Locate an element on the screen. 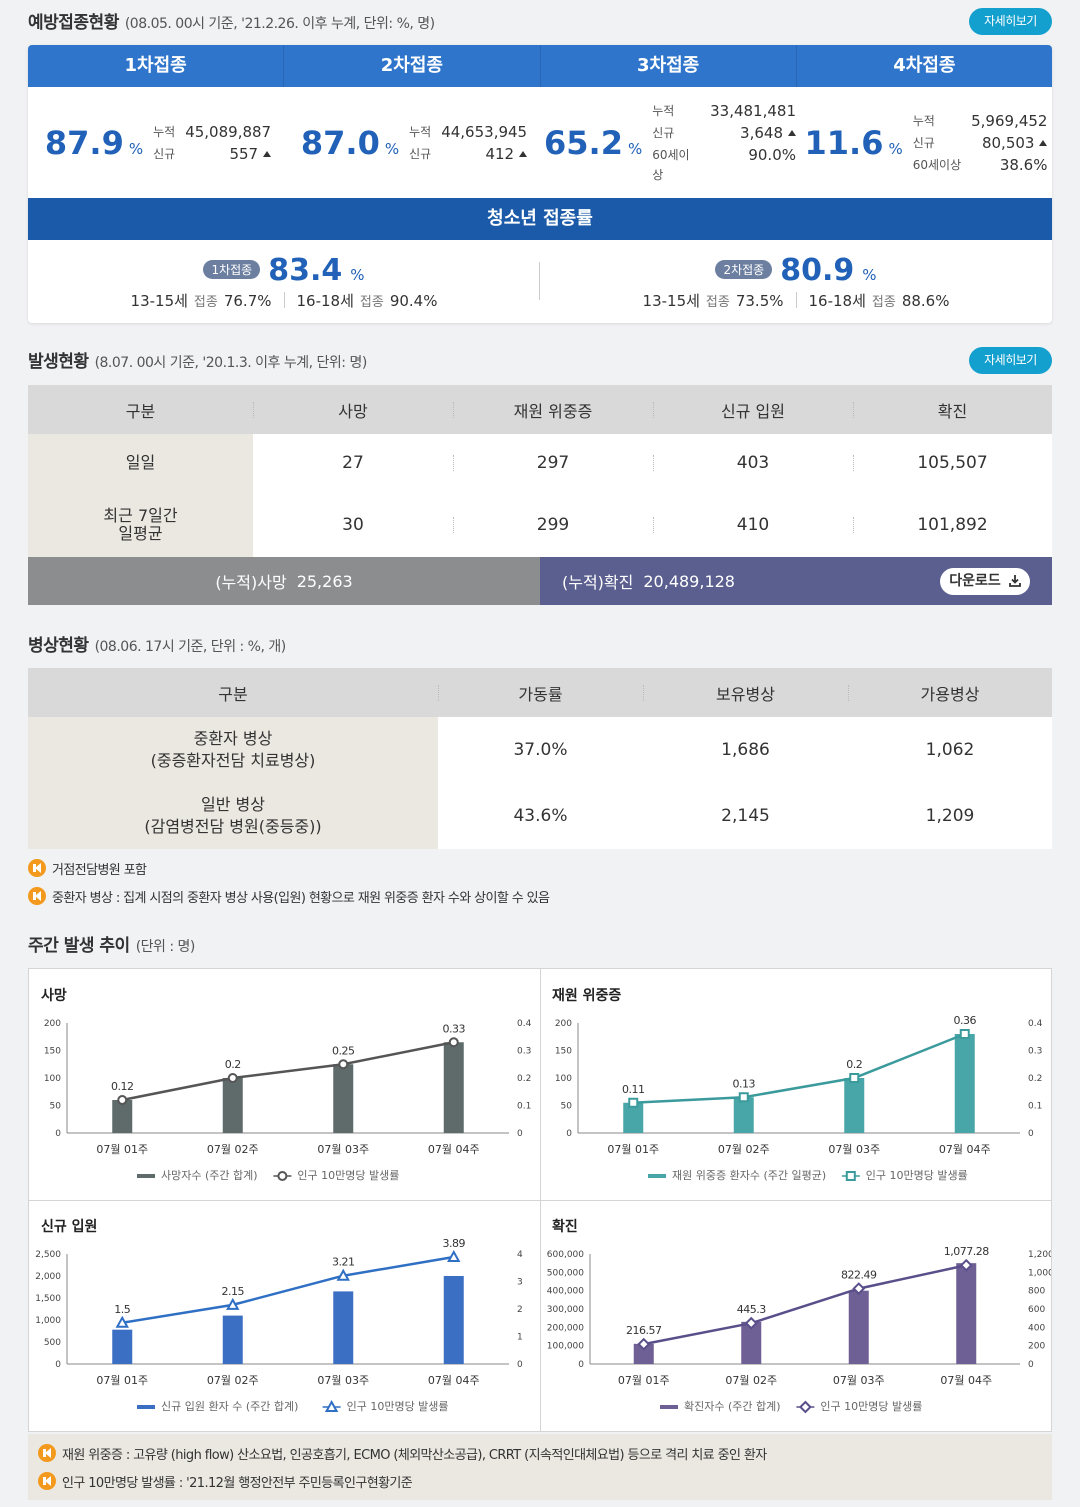 The height and width of the screenshot is (1507, 1080). beds-subtitle: (08.06. 17시 기준, 단위 : %, 개) is located at coordinates (190, 647).